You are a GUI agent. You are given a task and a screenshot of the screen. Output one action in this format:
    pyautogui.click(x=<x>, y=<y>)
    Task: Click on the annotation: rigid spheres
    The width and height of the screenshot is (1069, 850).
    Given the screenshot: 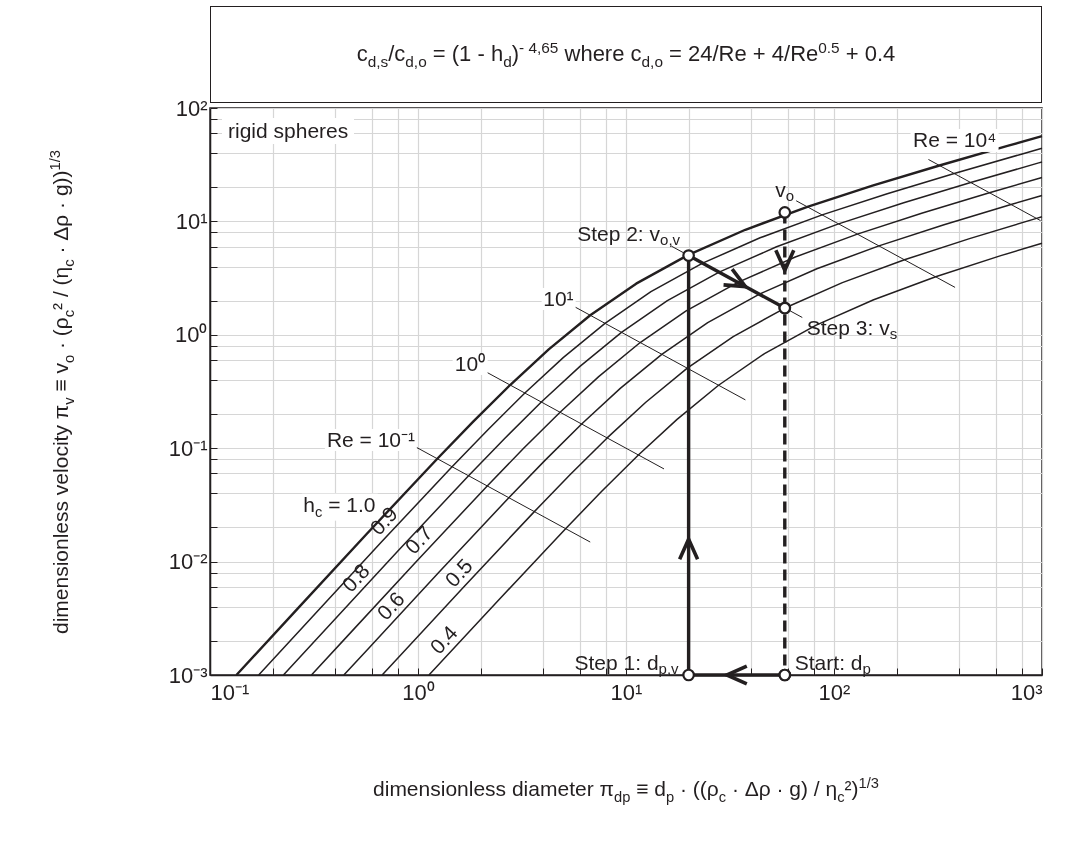 What is the action you would take?
    pyautogui.click(x=288, y=131)
    